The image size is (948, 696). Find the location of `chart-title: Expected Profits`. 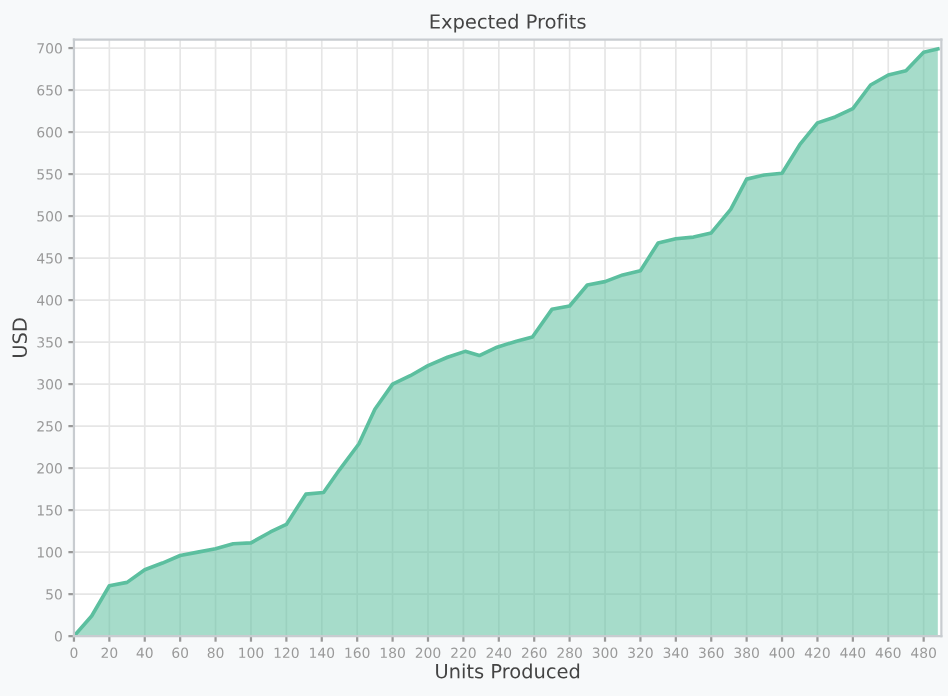

chart-title: Expected Profits is located at coordinates (508, 23).